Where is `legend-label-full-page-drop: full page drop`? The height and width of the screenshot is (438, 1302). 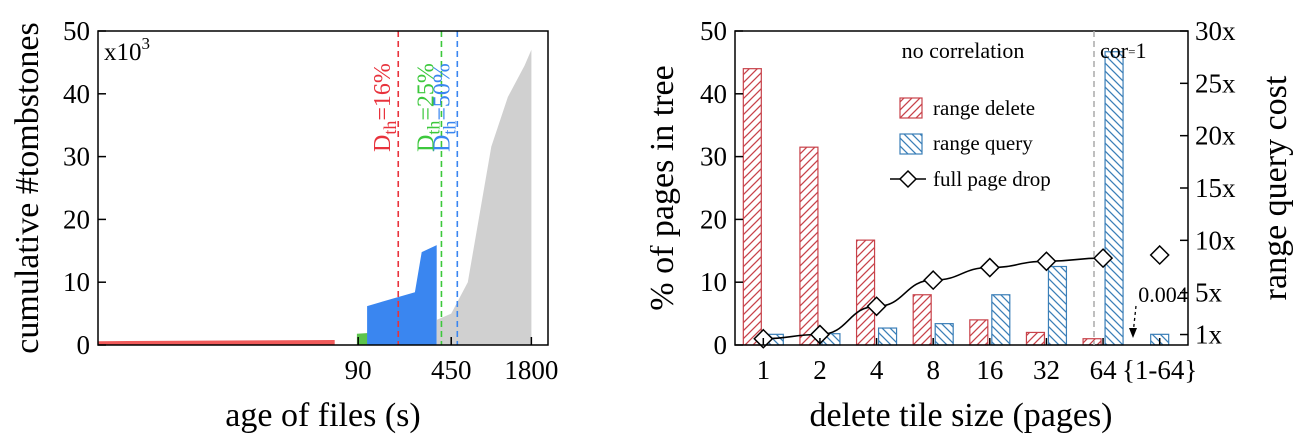 legend-label-full-page-drop: full page drop is located at coordinates (992, 179).